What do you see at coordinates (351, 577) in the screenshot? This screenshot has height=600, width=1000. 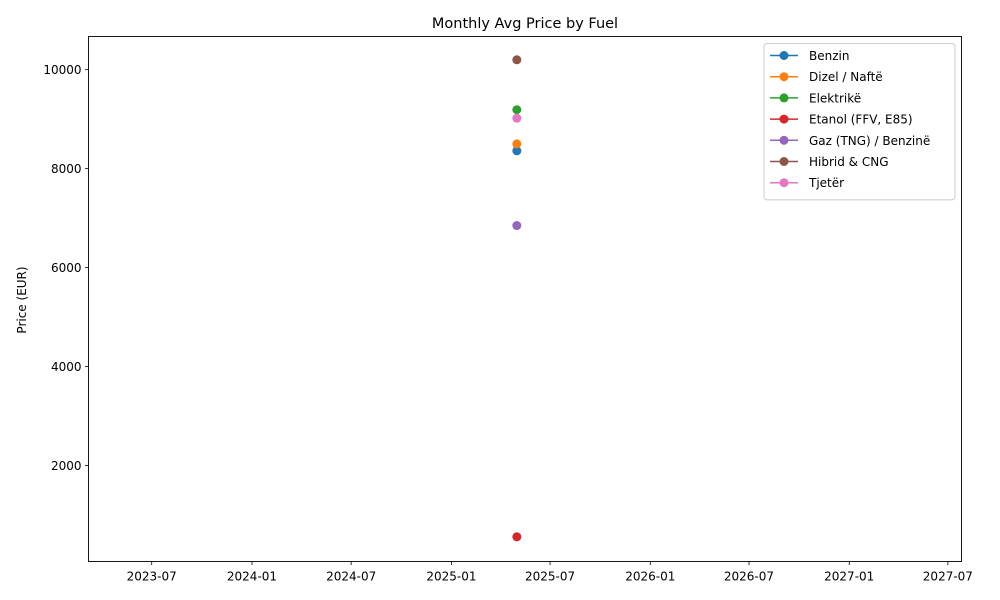 I see `x-tick-label: 2024-07` at bounding box center [351, 577].